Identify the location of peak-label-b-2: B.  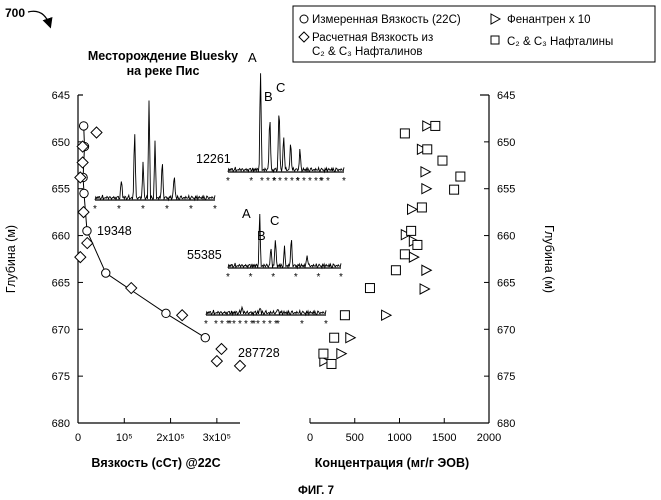
(261, 235).